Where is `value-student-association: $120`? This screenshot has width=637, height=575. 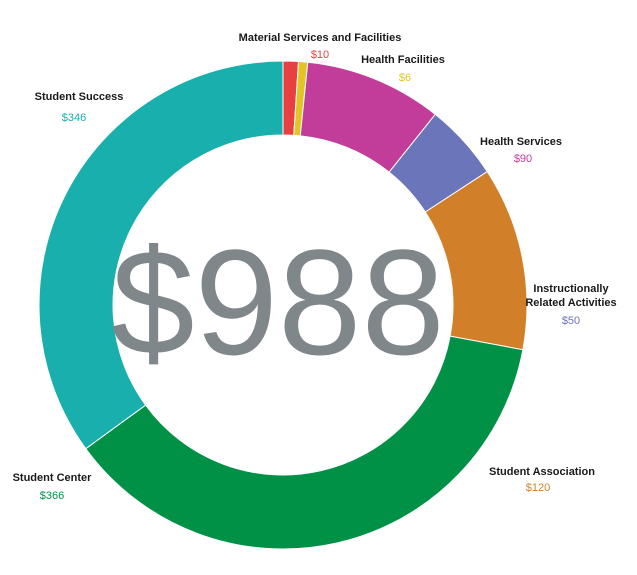 value-student-association: $120 is located at coordinates (538, 488).